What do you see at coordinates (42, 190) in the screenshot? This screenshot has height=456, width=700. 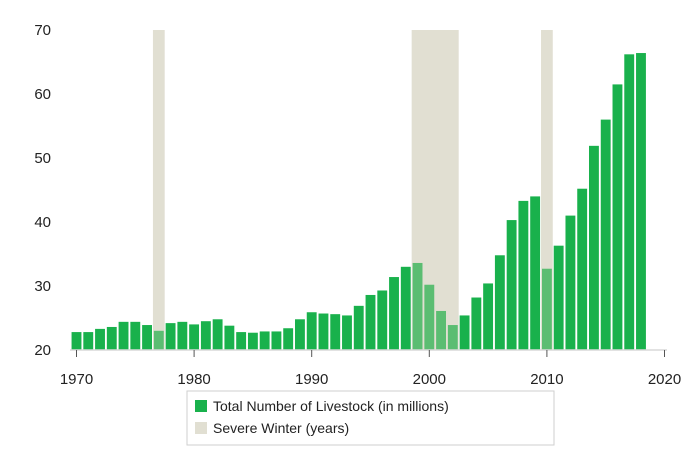 I see `y-axis: 20 30 40 50 60 70` at bounding box center [42, 190].